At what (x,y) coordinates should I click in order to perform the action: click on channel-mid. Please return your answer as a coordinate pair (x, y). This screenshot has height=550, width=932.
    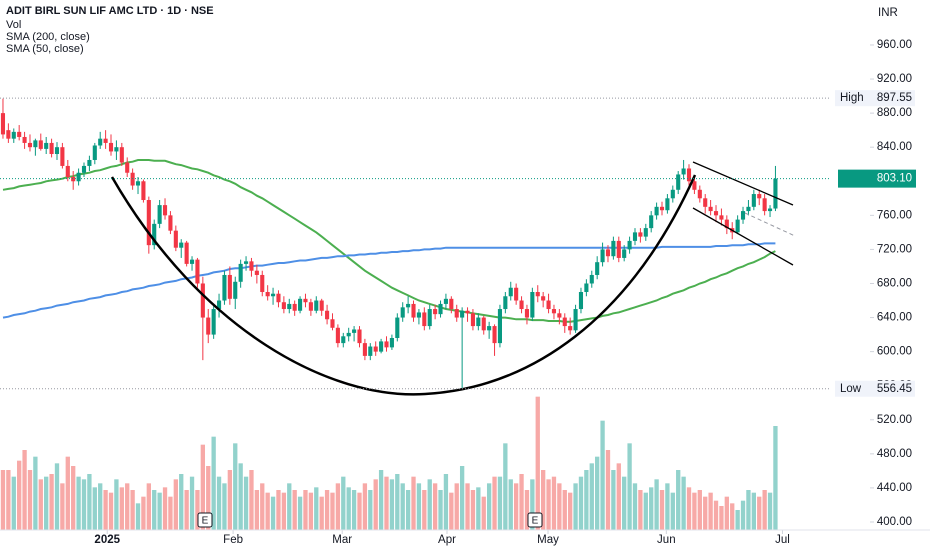
    Looking at the image, I should click on (770, 224).